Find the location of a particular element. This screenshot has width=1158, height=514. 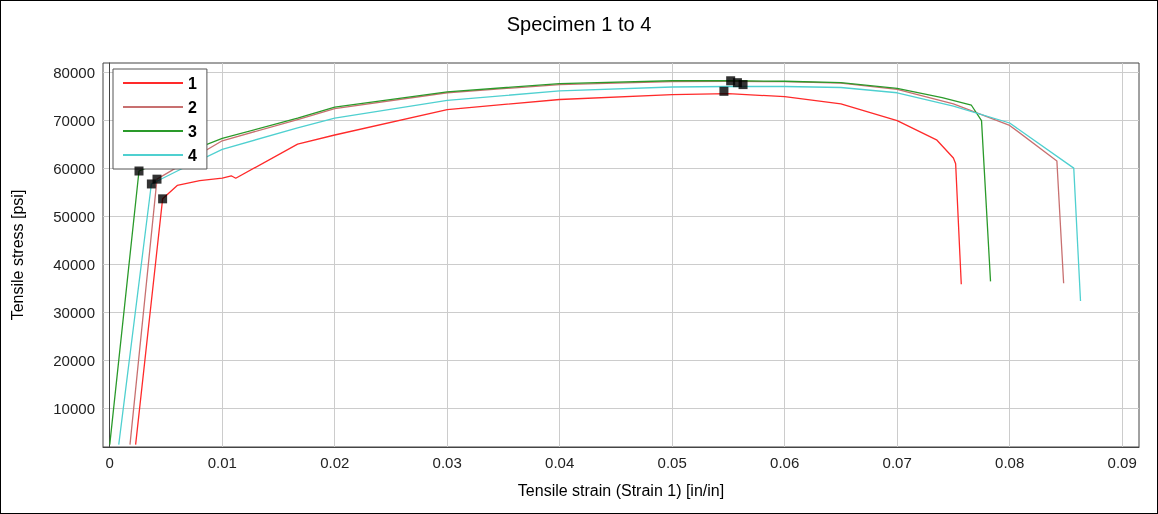

y-axis-title: Tensile stress [psi] is located at coordinates (17, 255).